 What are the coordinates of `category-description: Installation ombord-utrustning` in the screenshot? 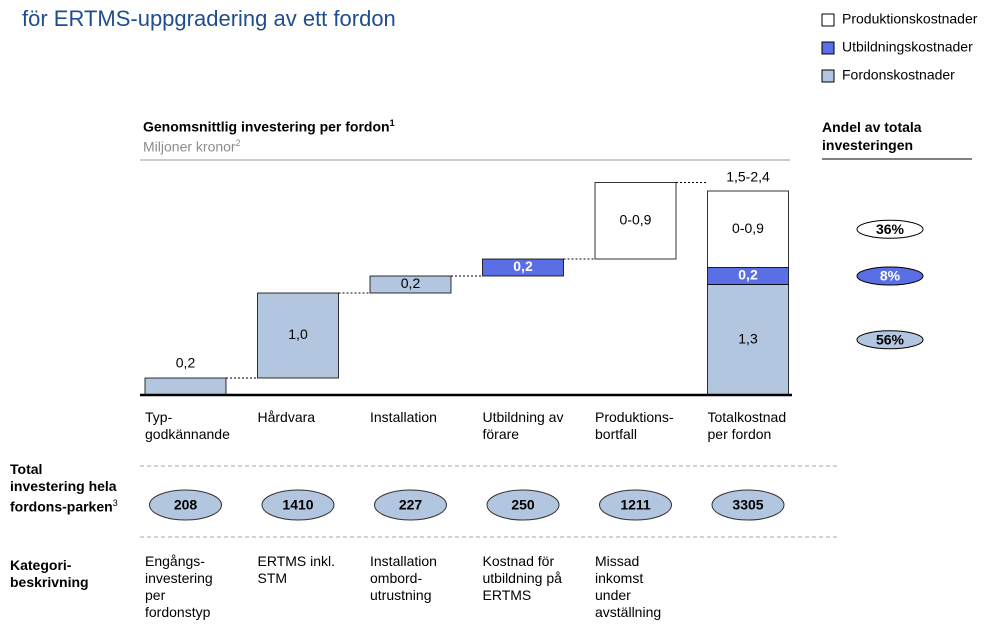 It's located at (403, 578).